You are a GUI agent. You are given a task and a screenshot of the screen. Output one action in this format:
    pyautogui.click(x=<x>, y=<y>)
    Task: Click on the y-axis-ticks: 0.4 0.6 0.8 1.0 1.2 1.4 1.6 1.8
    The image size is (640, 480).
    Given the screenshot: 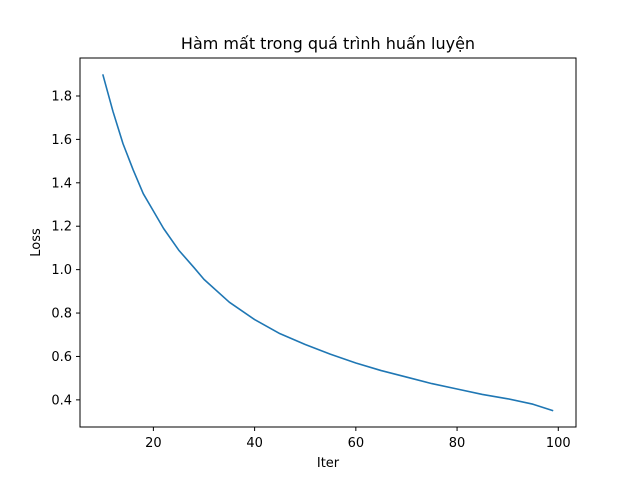 What is the action you would take?
    pyautogui.click(x=65, y=248)
    